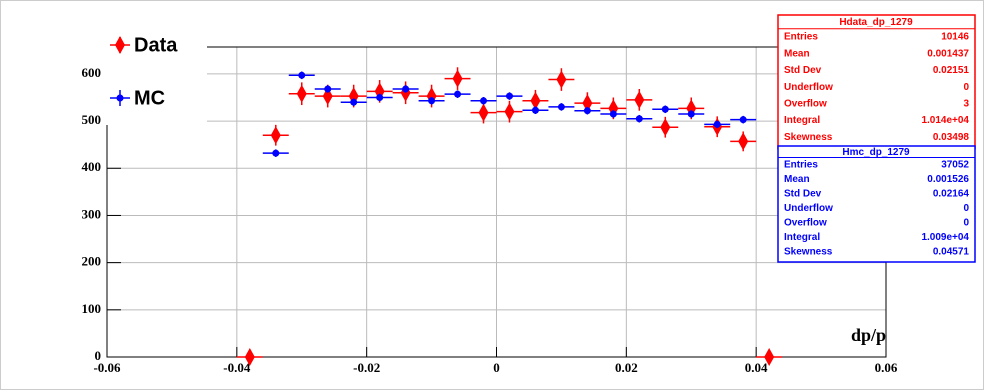 The width and height of the screenshot is (984, 390). Describe the element at coordinates (107, 367) in the screenshot. I see `x-tick-label: -0.06` at that location.